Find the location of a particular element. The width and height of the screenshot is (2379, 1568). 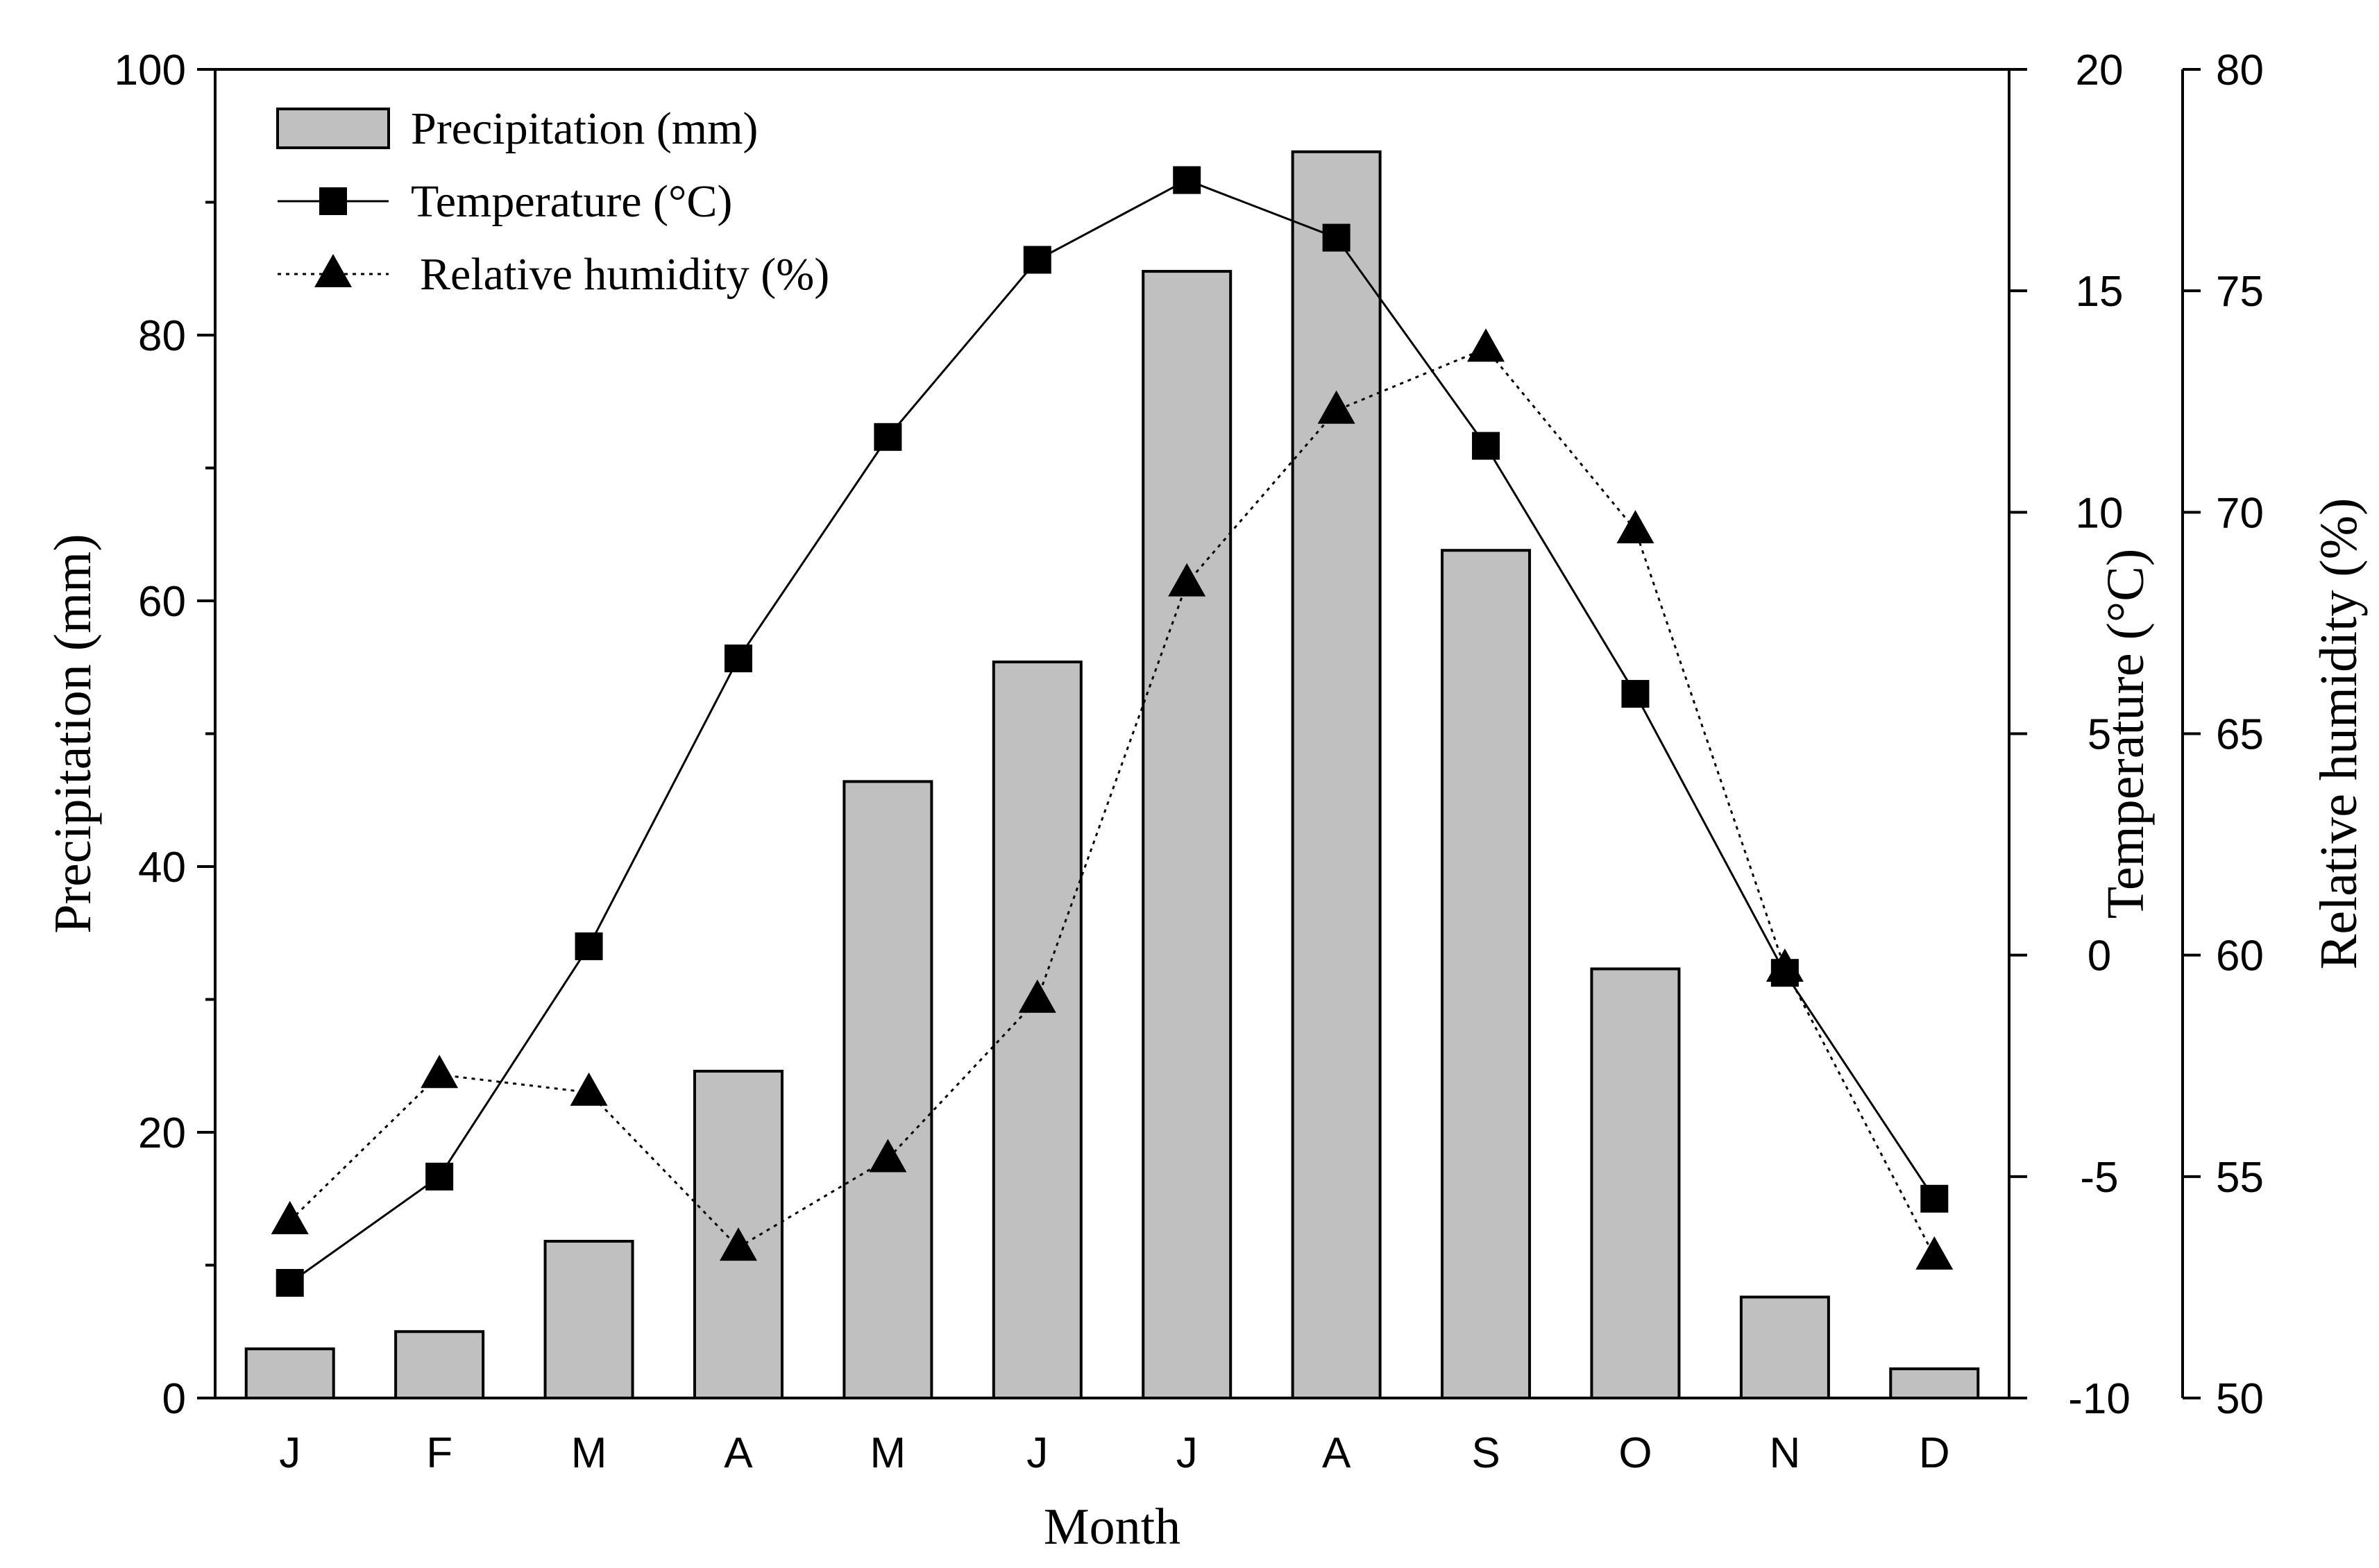

temperature-tick-label: -10 is located at coordinates (2099, 1399).